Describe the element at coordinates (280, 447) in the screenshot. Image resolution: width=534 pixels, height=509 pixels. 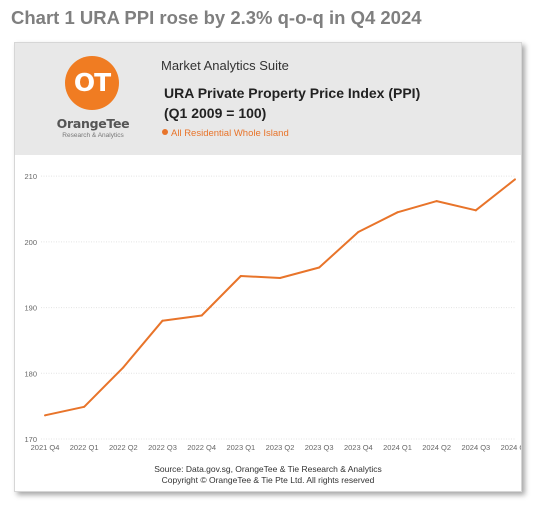
I see `x-tick-label: 2023 Q2` at that location.